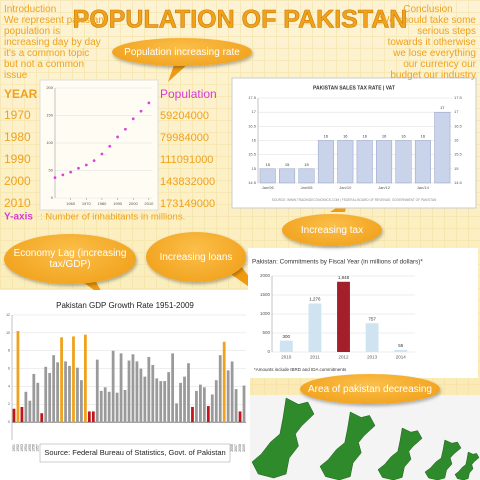  What do you see at coordinates (8, 315) in the screenshot?
I see `y-tick-label: 12` at bounding box center [8, 315].